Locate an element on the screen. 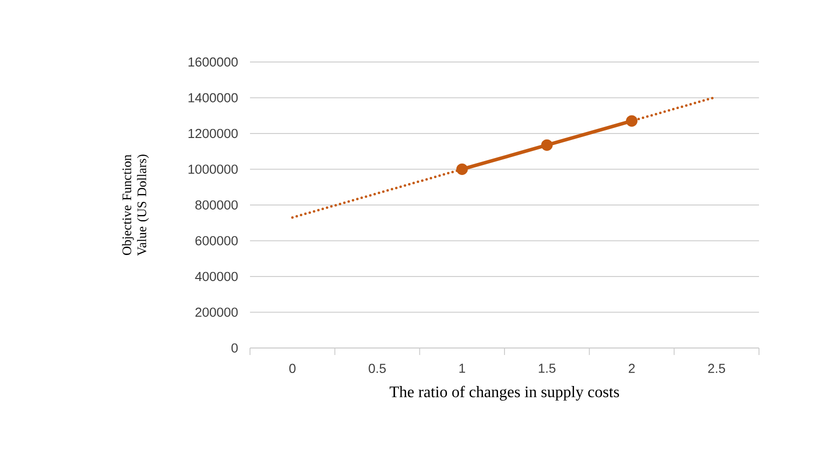  y-tick-label: 0 is located at coordinates (234, 348).